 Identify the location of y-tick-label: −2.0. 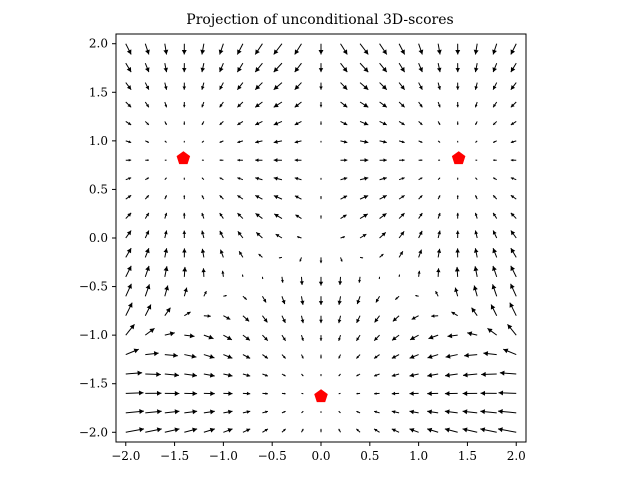
(93, 432).